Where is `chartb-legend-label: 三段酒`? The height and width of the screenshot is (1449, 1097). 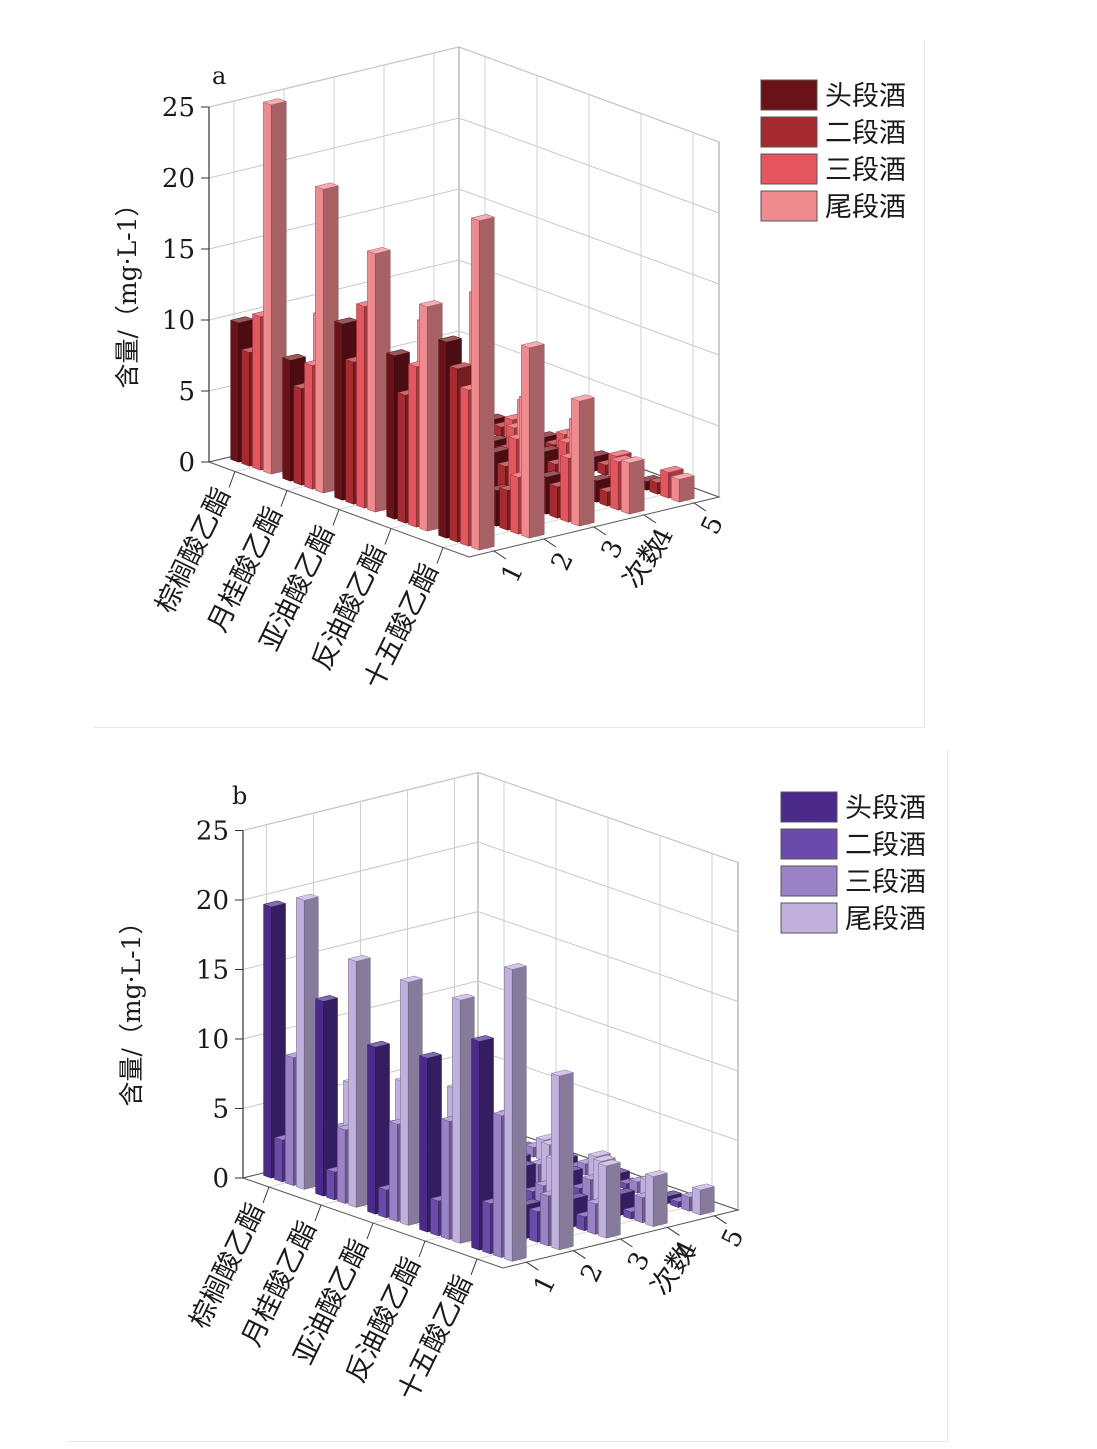 chartb-legend-label: 三段酒 is located at coordinates (885, 882).